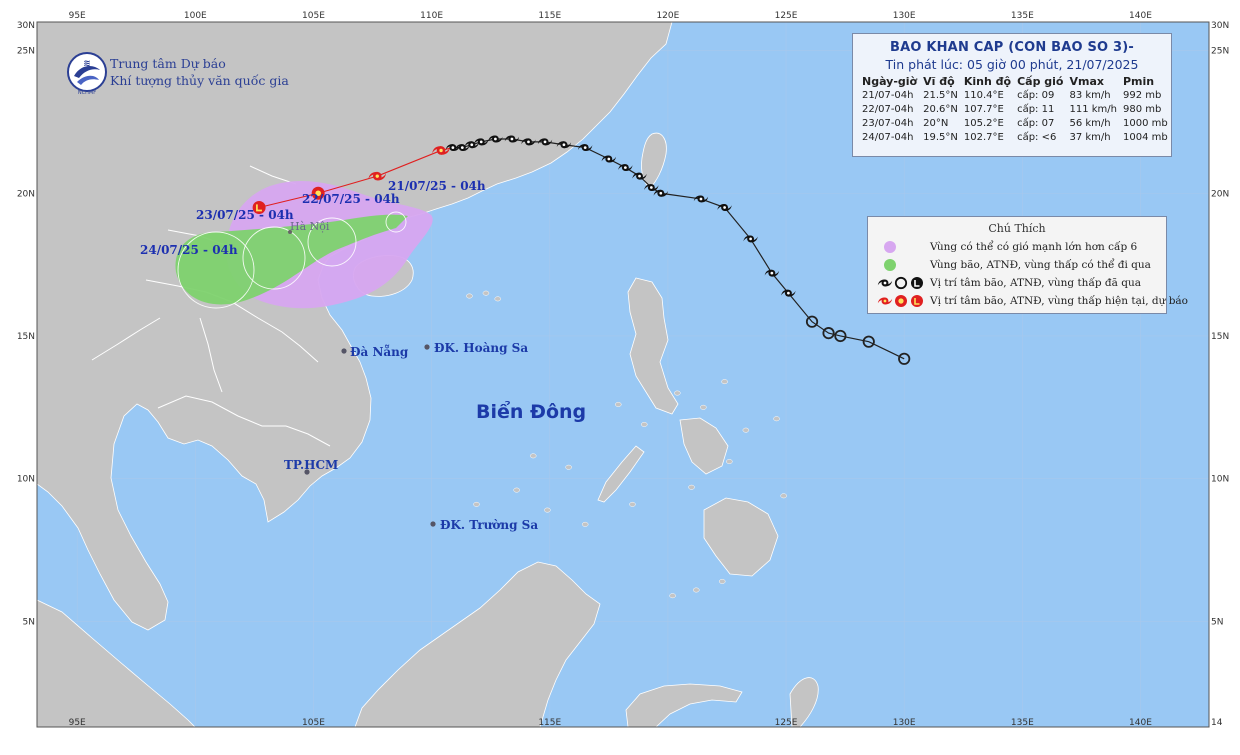 The image size is (1240, 755). What do you see at coordinates (1036, 123) in the screenshot?
I see `cell-wind-level: cấp: 07` at bounding box center [1036, 123].